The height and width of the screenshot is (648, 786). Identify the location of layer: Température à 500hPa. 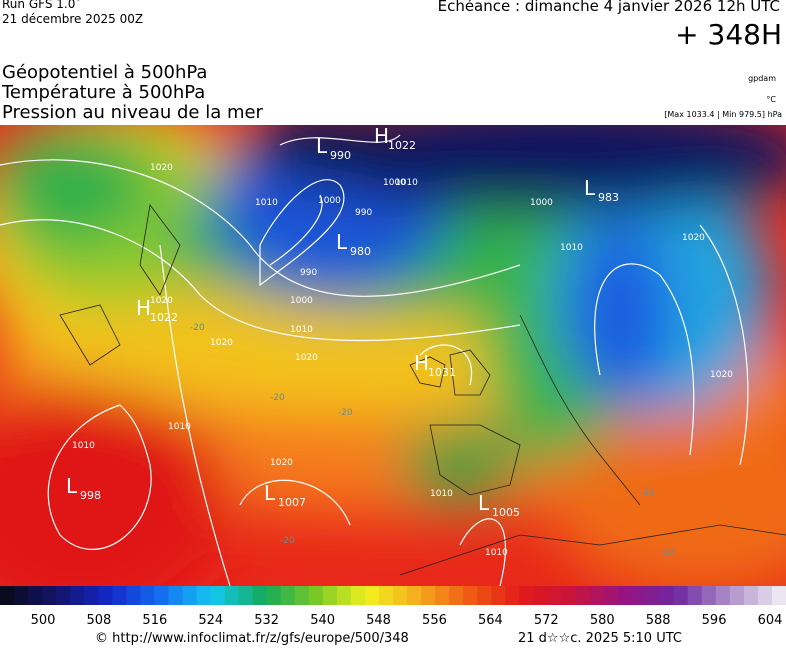
(104, 92).